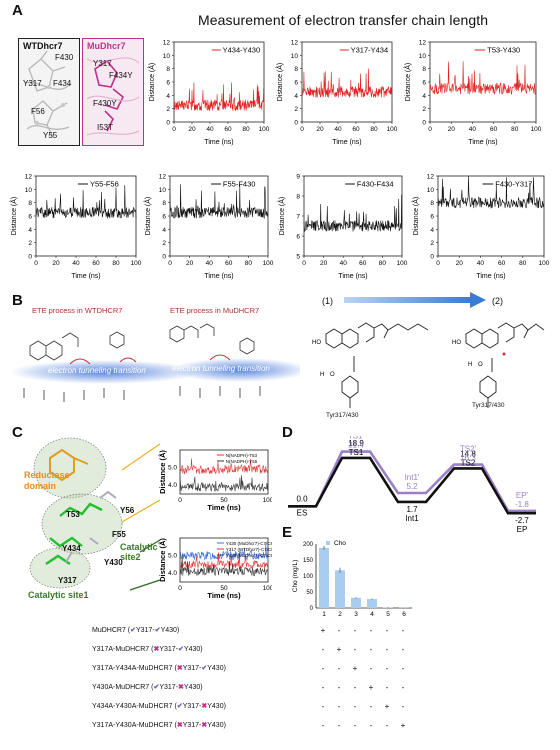  I want to click on mu-res-1: F434Y, so click(121, 75).